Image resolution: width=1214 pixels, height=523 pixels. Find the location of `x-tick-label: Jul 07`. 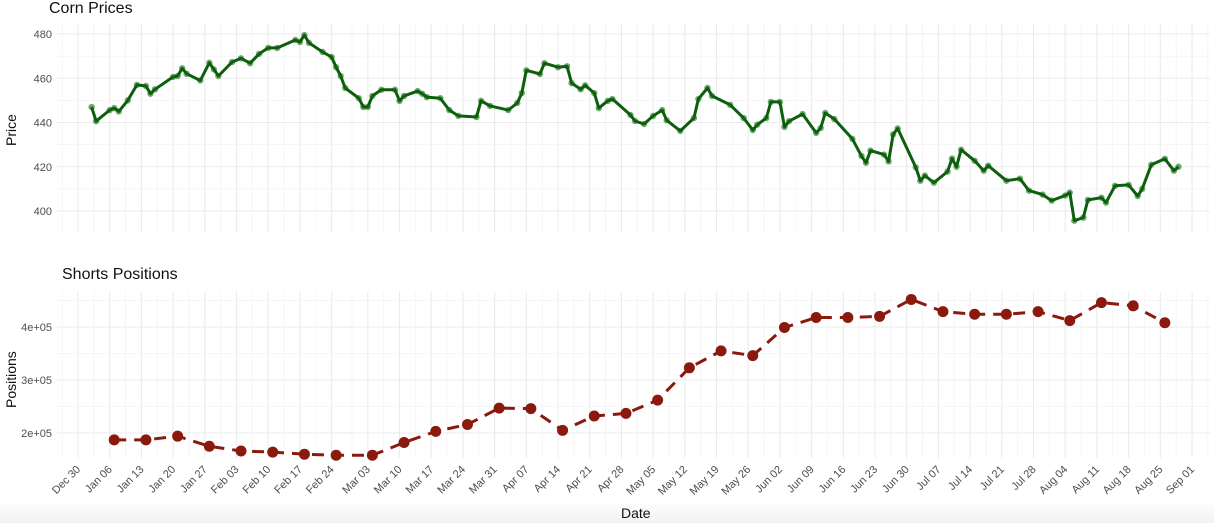

x-tick-label: Jul 07 is located at coordinates (928, 478).